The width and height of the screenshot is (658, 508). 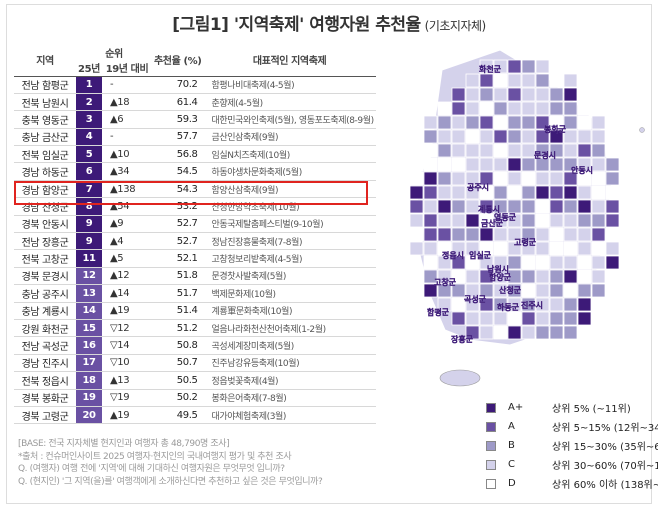 What do you see at coordinates (178, 380) in the screenshot?
I see `rate-cell: 50.5` at bounding box center [178, 380].